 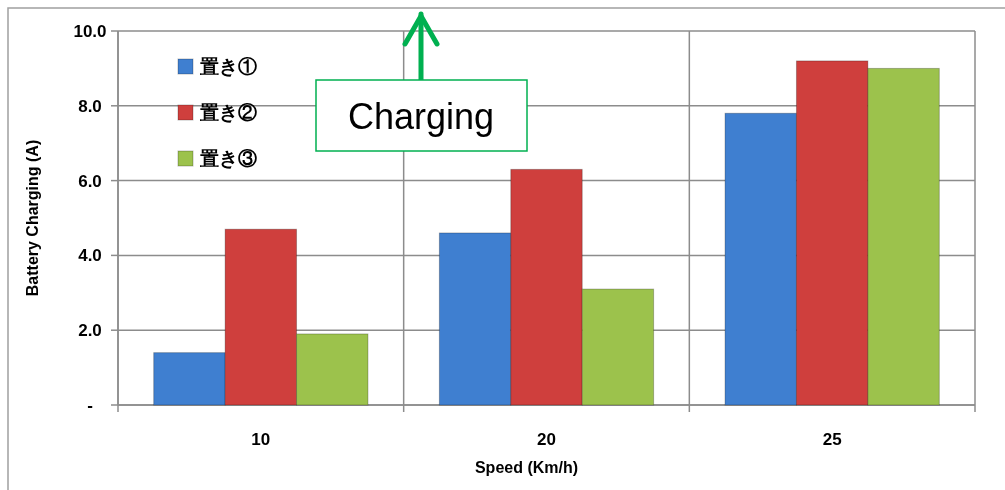 What do you see at coordinates (90, 31) in the screenshot?
I see `y-tick-label: 10.0` at bounding box center [90, 31].